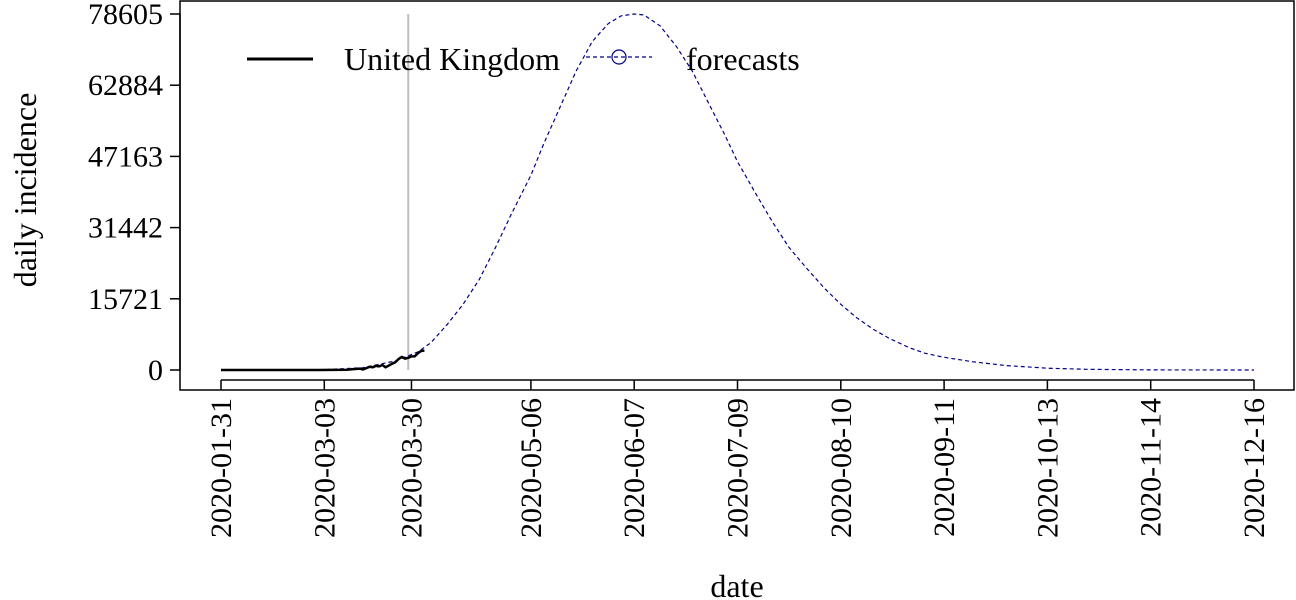 The image size is (1296, 600). Describe the element at coordinates (1151, 467) in the screenshot. I see `x-tick-label-9: 2020-11-14` at that location.